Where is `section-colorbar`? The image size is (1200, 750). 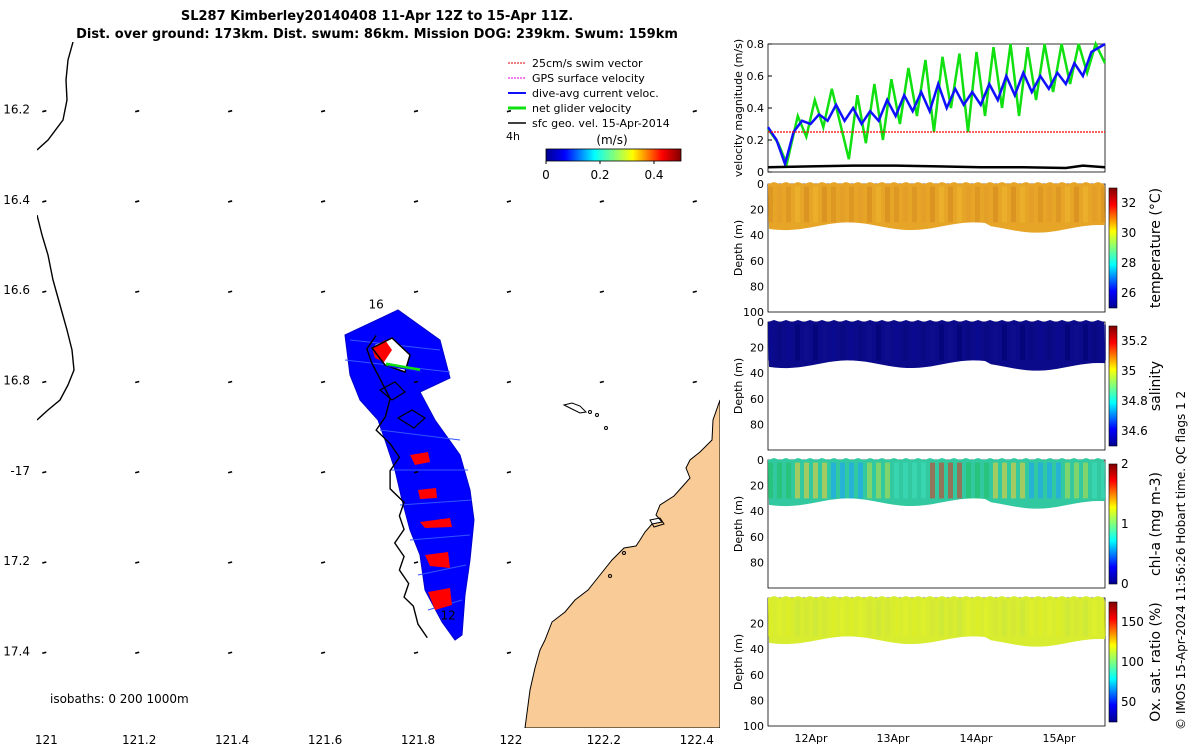
section-colorbar is located at coordinates (1113, 248).